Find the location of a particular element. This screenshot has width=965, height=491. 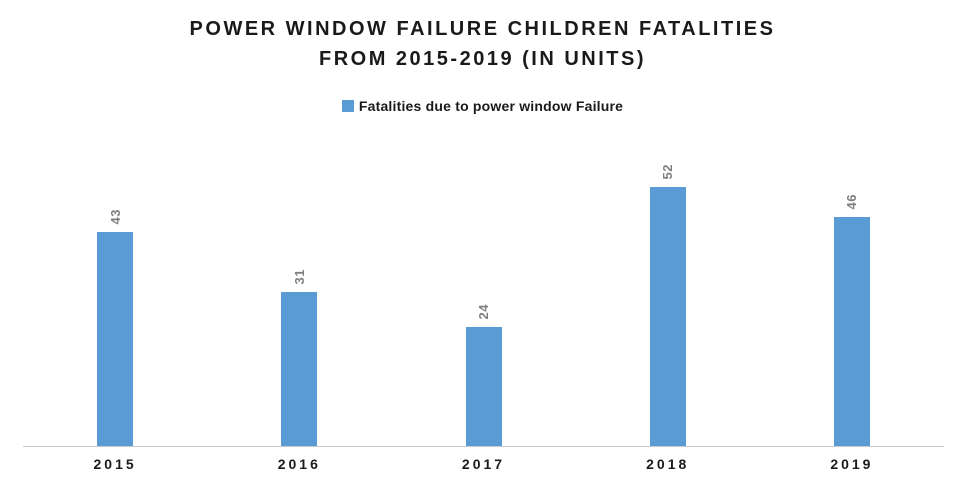

legend-label: Fatalities due to power window Failure is located at coordinates (491, 106).